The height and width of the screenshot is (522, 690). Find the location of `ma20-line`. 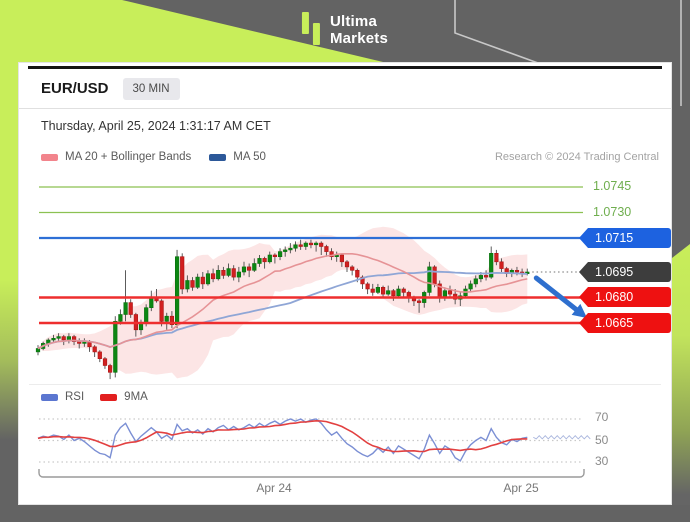

ma20-line is located at coordinates (282, 301).